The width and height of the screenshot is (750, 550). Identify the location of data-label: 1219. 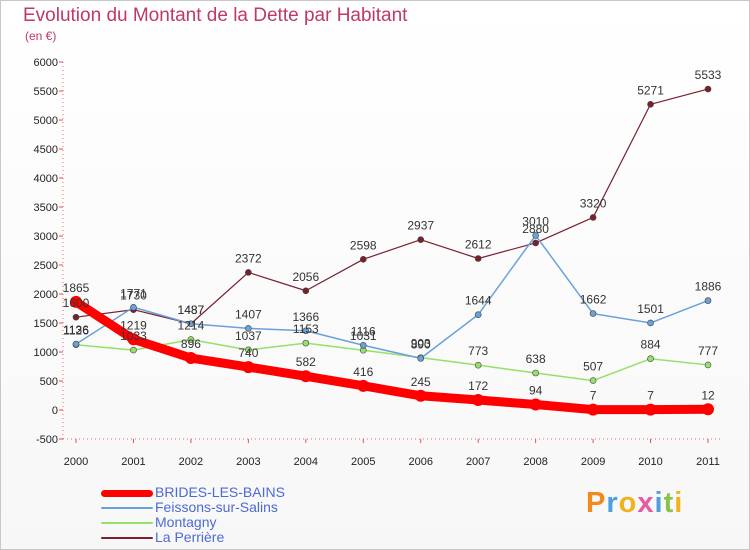
(133, 325).